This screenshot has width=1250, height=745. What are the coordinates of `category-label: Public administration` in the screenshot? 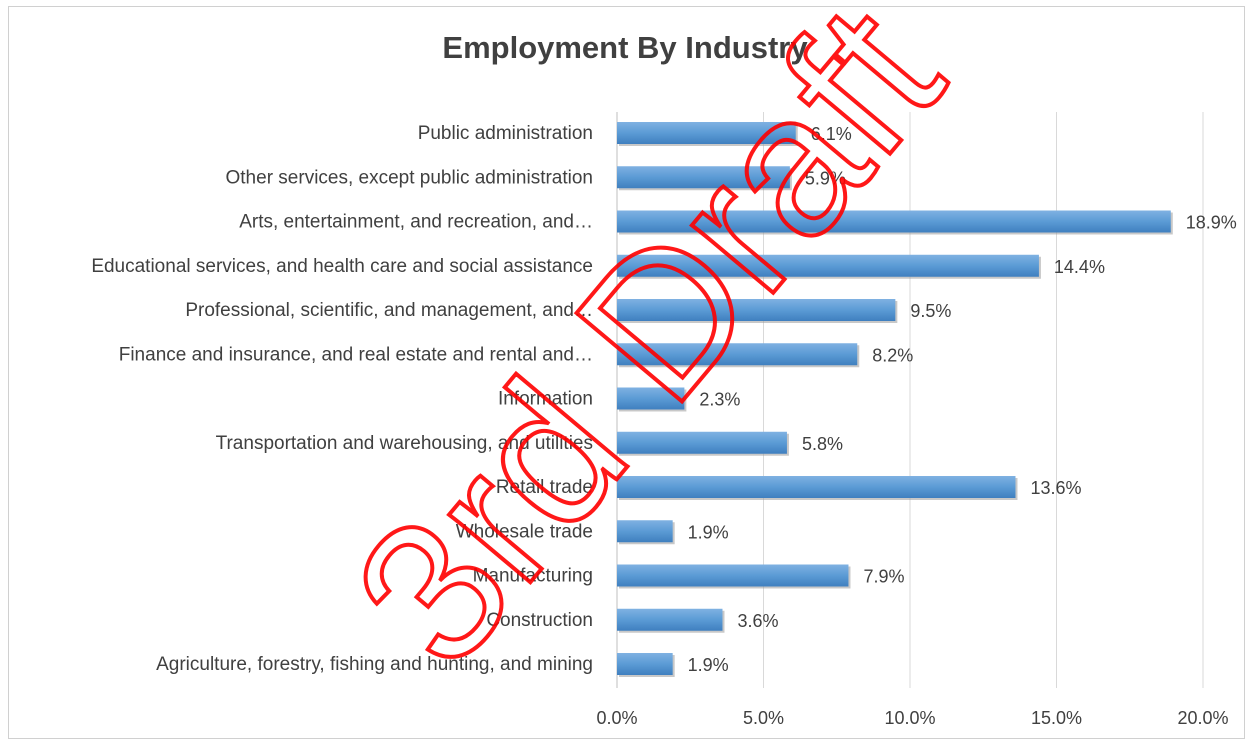 It's located at (505, 133).